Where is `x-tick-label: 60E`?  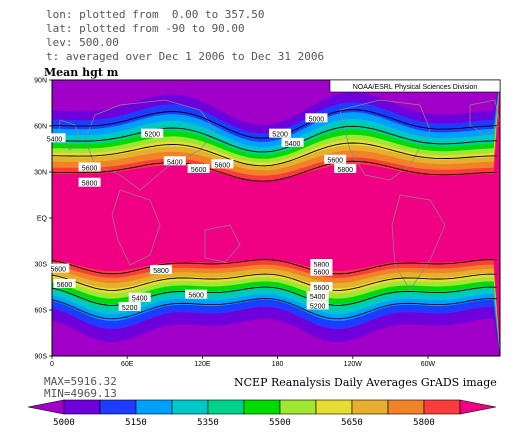 x-tick-label: 60E is located at coordinates (127, 364).